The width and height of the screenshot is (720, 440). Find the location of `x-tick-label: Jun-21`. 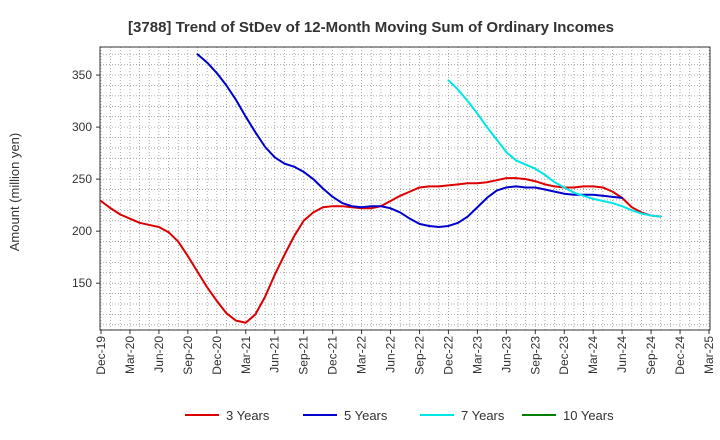

x-tick-label: Jun-21 is located at coordinates (275, 354).